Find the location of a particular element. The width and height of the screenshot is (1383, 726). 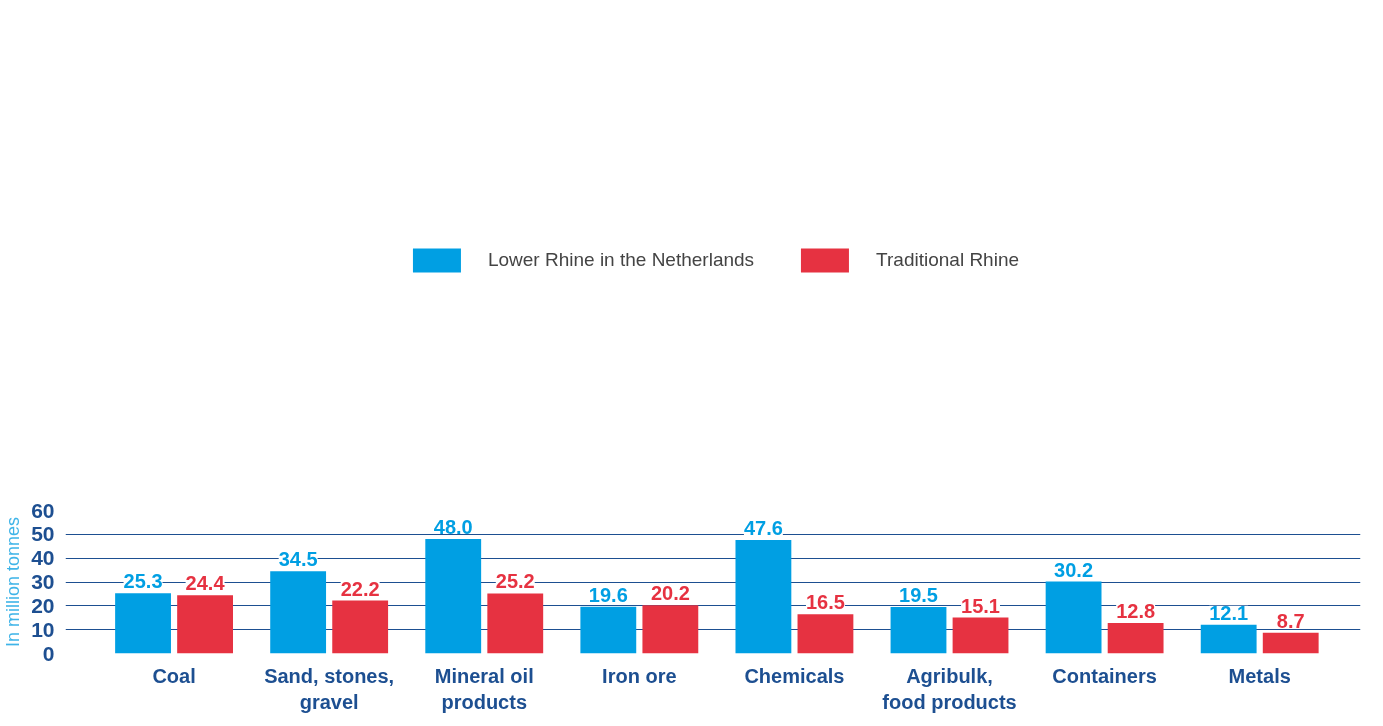

x-tick-label: Coal is located at coordinates (174, 675).